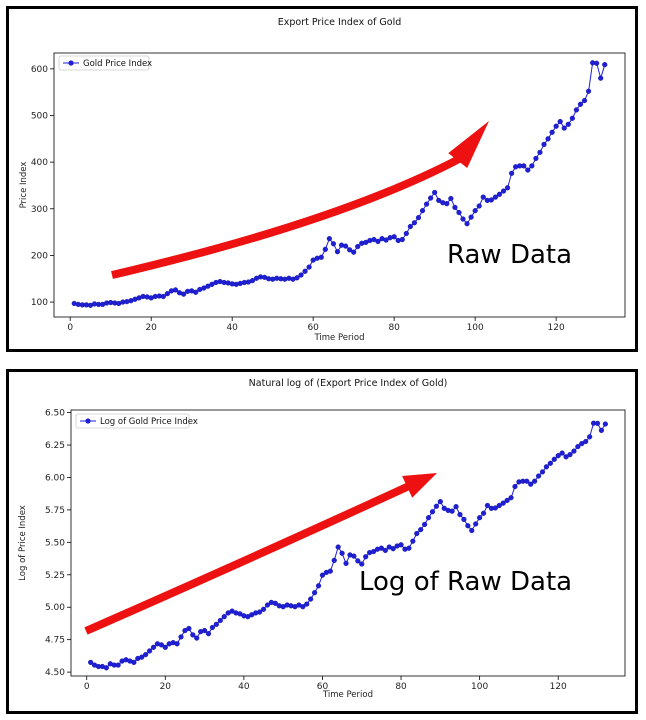 The width and height of the screenshot is (646, 720). I want to click on legend-box, so click(104, 63).